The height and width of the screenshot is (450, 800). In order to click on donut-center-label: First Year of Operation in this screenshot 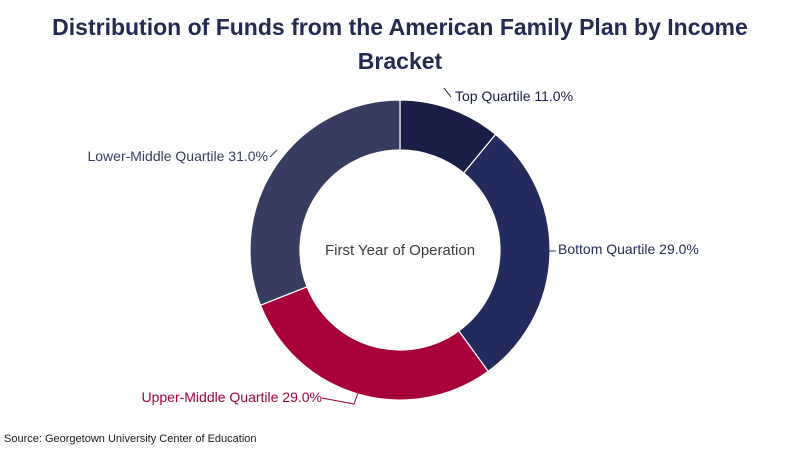, I will do `click(400, 250)`.